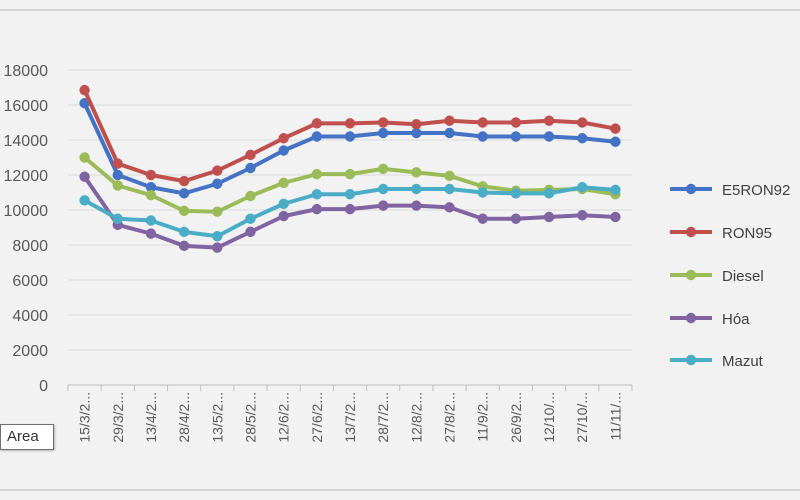 This screenshot has width=800, height=500. What do you see at coordinates (26, 141) in the screenshot?
I see `y-tick-label: 14000` at bounding box center [26, 141].